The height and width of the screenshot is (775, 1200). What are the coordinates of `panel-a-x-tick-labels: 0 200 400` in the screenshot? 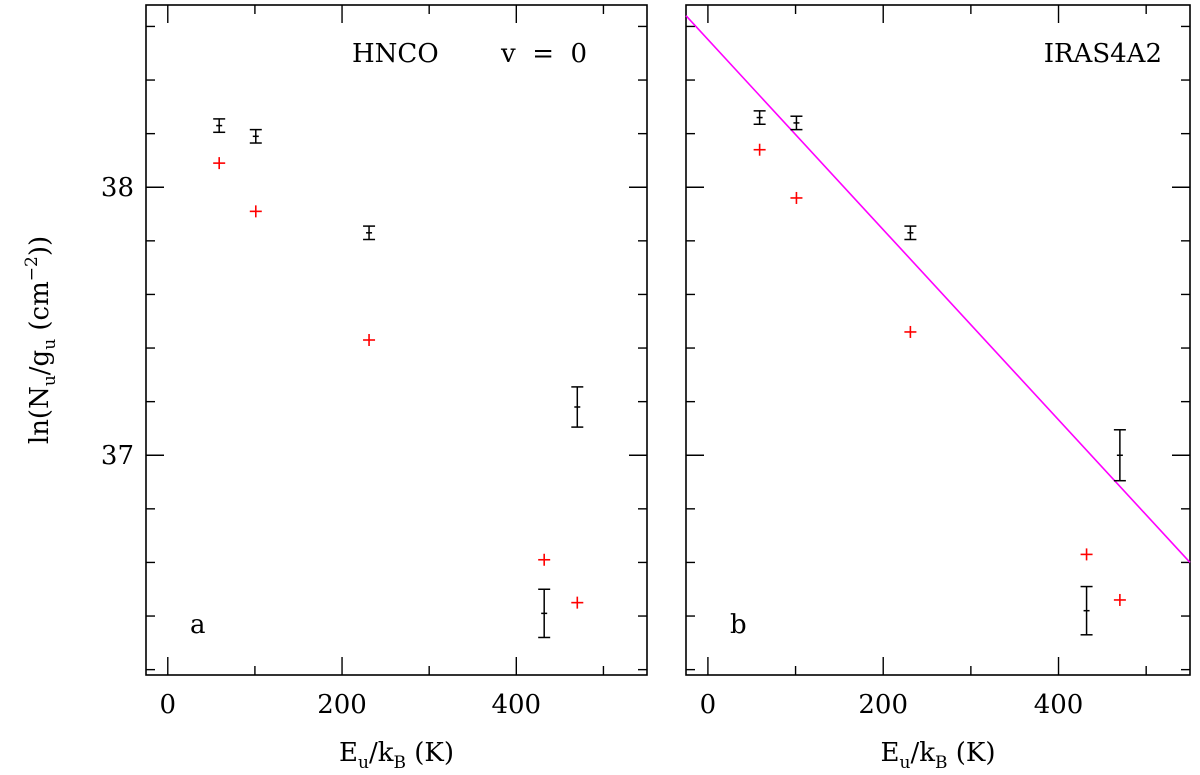 It's located at (351, 705).